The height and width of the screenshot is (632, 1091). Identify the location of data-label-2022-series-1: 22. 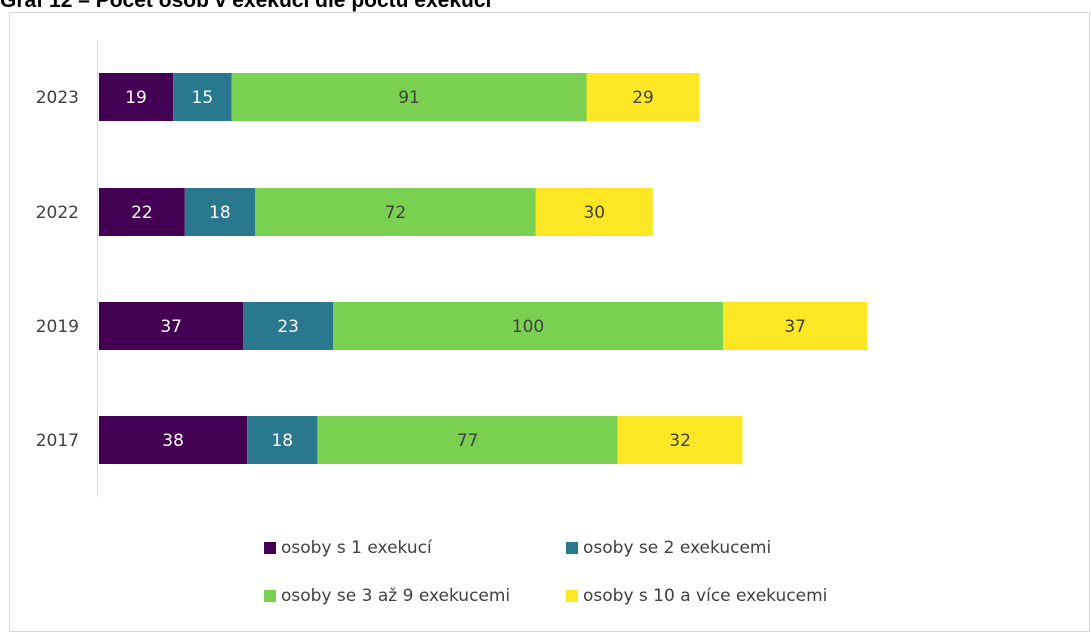
(142, 213).